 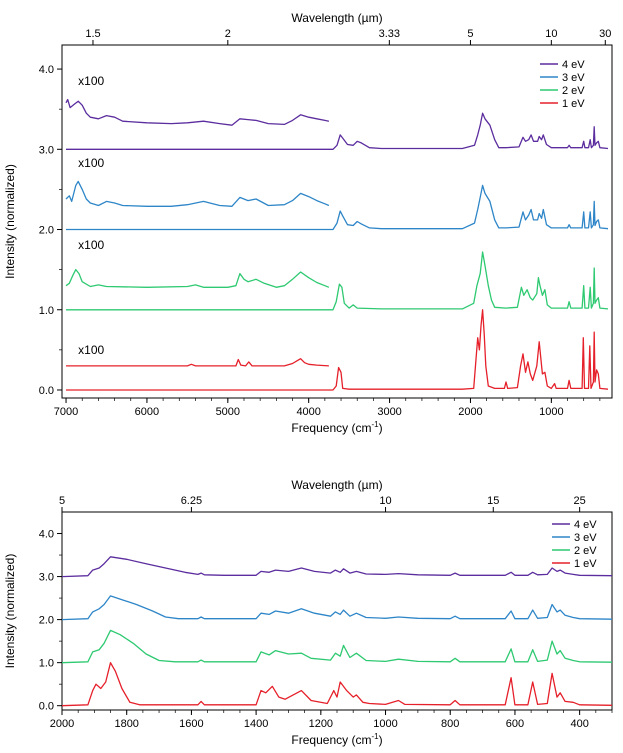 I want to click on x-tick-label: 6000, so click(x=147, y=412).